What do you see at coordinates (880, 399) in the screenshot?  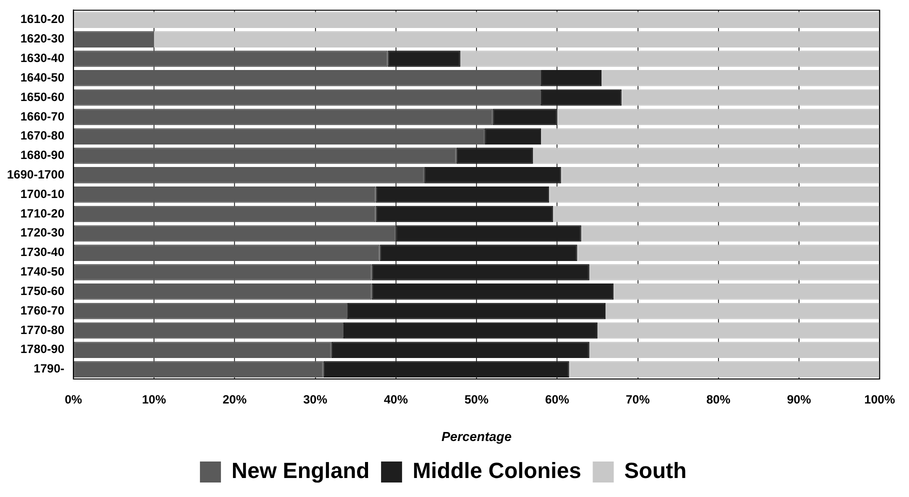 I see `x-tick-label: 100%` at bounding box center [880, 399].